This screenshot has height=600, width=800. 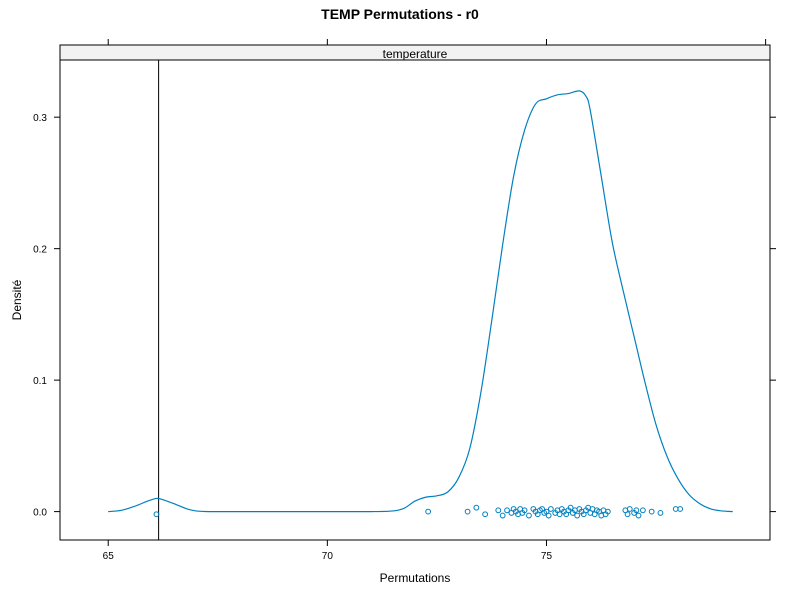 What do you see at coordinates (17, 299) in the screenshot?
I see `y-axis-label: Densité` at bounding box center [17, 299].